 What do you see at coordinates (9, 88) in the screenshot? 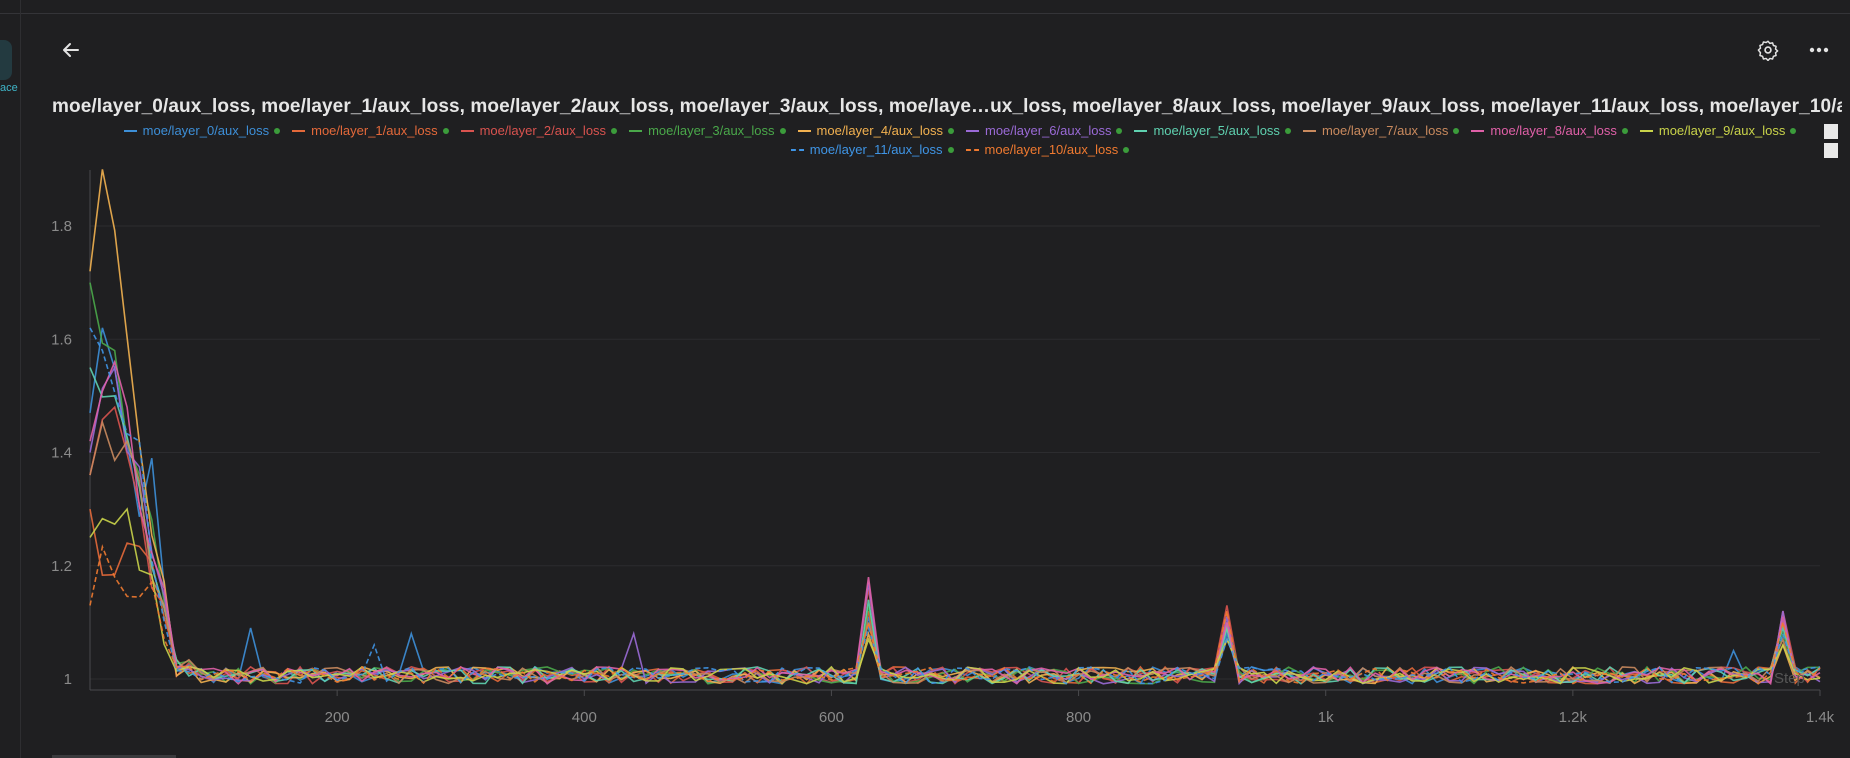
I see `sidebar-tab-label: ace` at bounding box center [9, 88].